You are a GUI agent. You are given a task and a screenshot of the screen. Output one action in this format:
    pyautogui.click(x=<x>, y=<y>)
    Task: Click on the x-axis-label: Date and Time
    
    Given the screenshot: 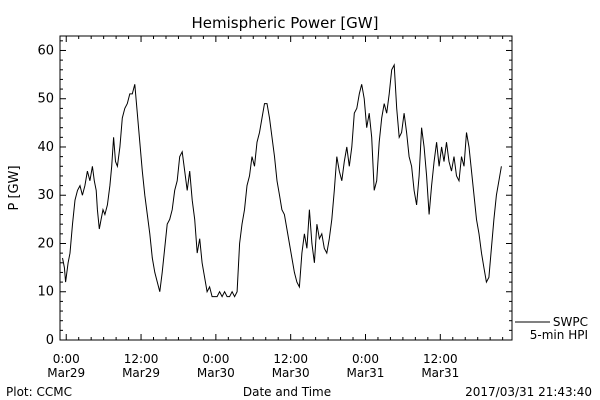 What is the action you would take?
    pyautogui.click(x=287, y=392)
    